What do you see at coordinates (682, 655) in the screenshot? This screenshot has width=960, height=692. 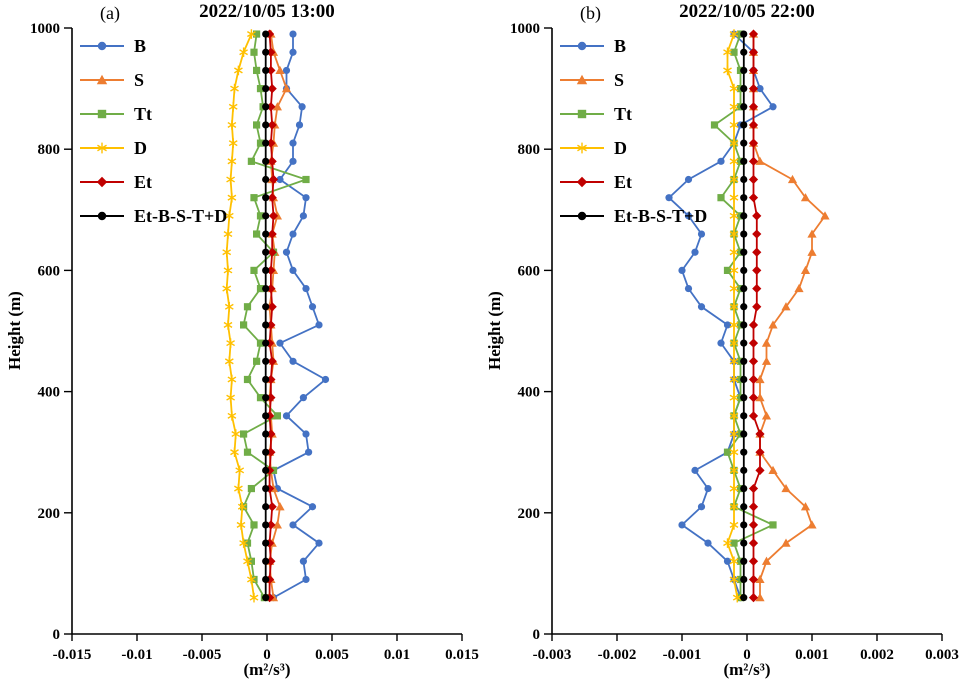 I see `svg-text: -0.001` at bounding box center [682, 655].